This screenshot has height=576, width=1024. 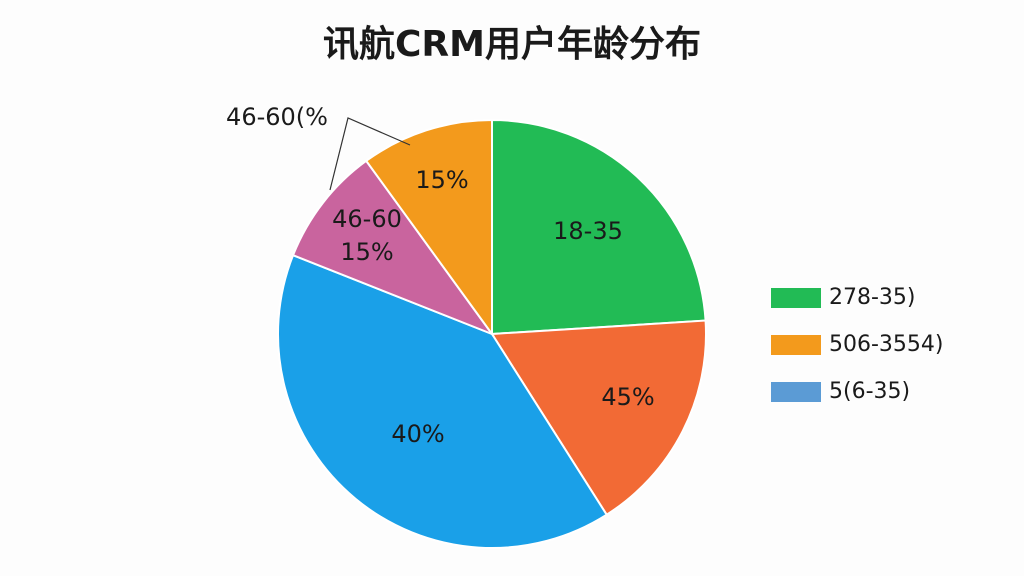 I want to click on legend-label: 506-3554), so click(x=886, y=344).